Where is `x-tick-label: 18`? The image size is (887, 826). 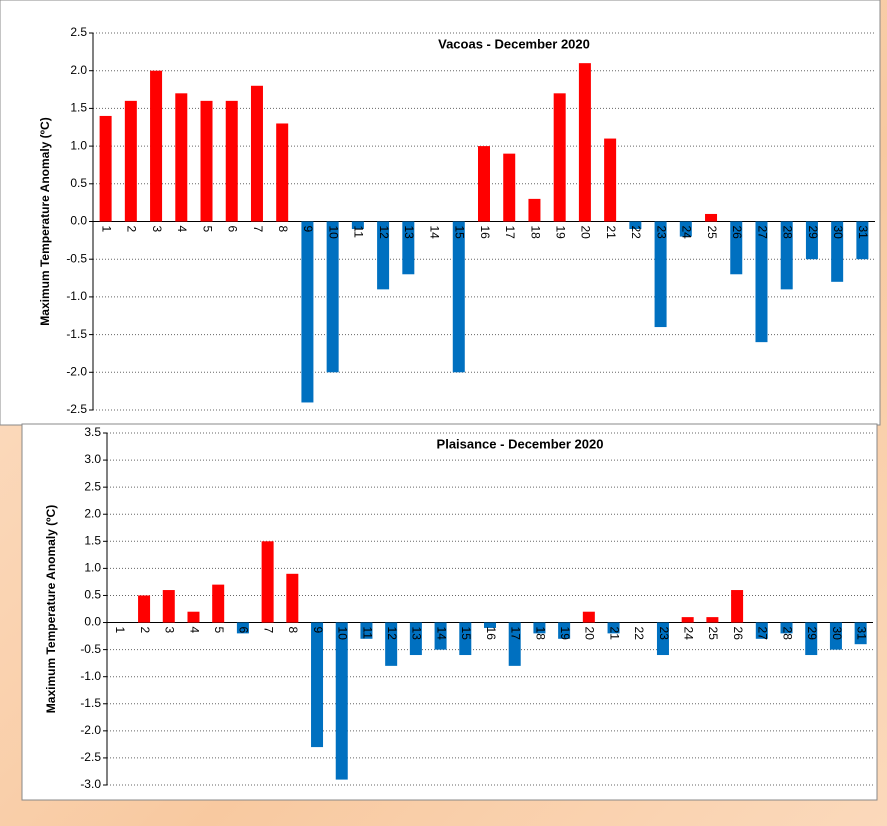 x-tick-label: 18 is located at coordinates (540, 634).